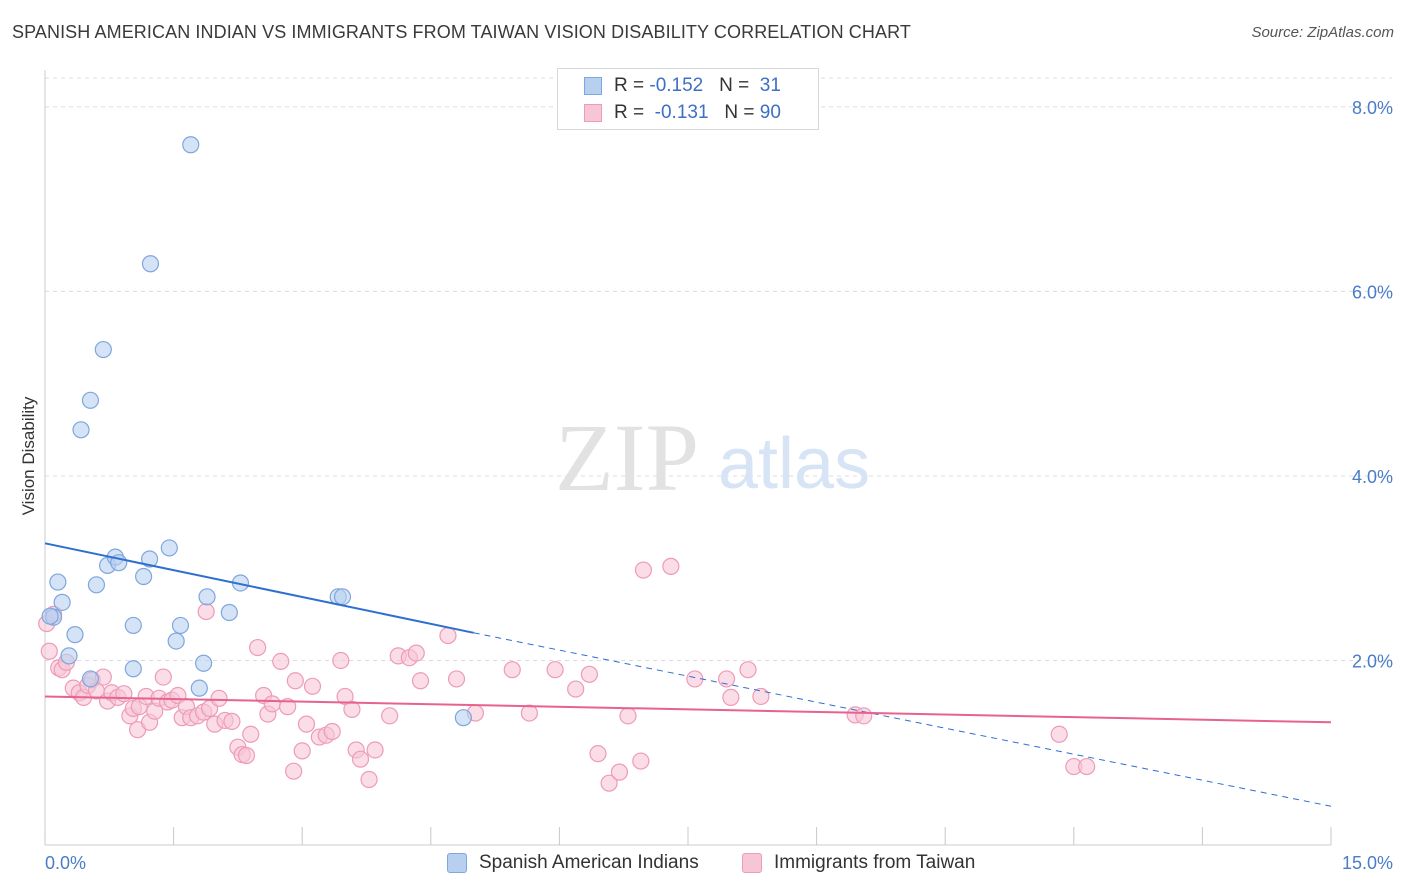  What do you see at coordinates (65, 863) in the screenshot?
I see `x-tick-label-min: 0.0%` at bounding box center [65, 863].